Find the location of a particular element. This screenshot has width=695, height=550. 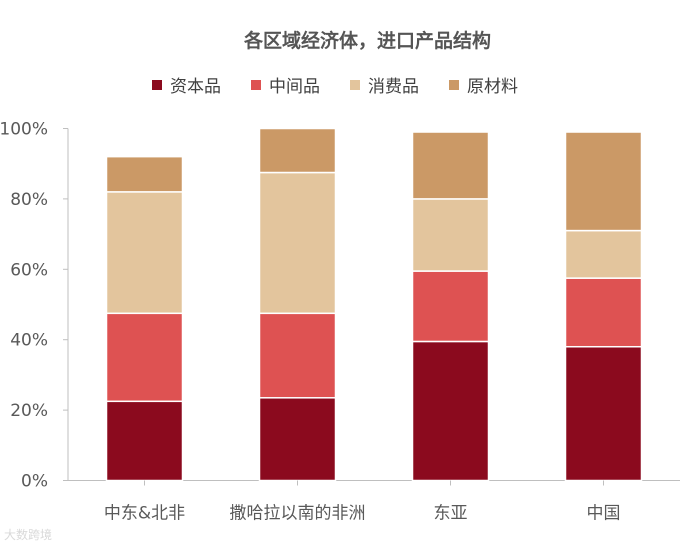

y-tick-label: 60% is located at coordinates (29, 270).